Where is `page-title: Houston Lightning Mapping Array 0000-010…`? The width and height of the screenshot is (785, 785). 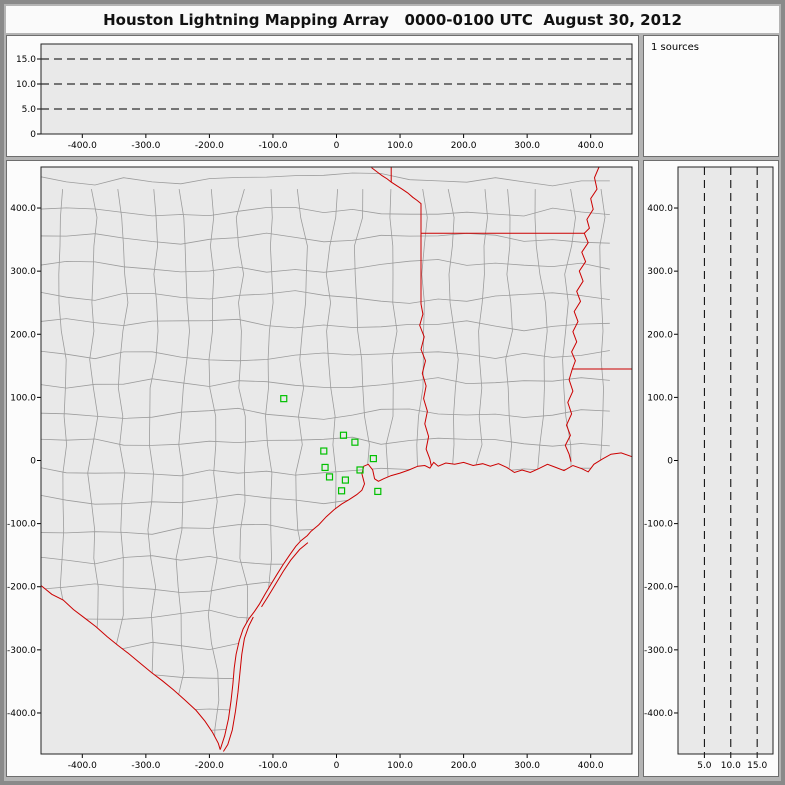 page-title: Houston Lightning Mapping Array 0000-010… is located at coordinates (392, 19).